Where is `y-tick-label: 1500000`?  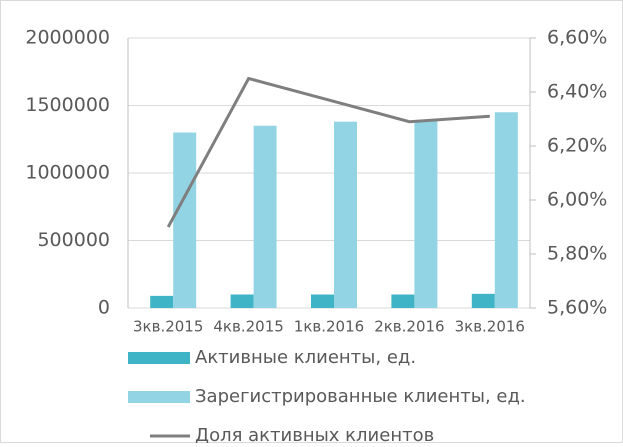
y-tick-label: 1500000 is located at coordinates (67, 105).